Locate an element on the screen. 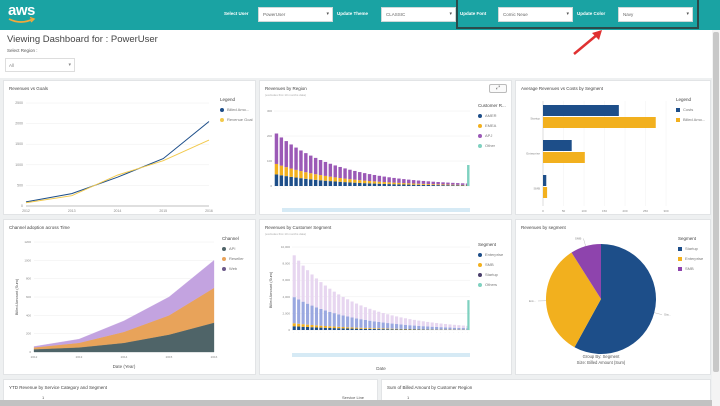 This screenshot has height=406, width=720. legend-item: Others is located at coordinates (490, 284).